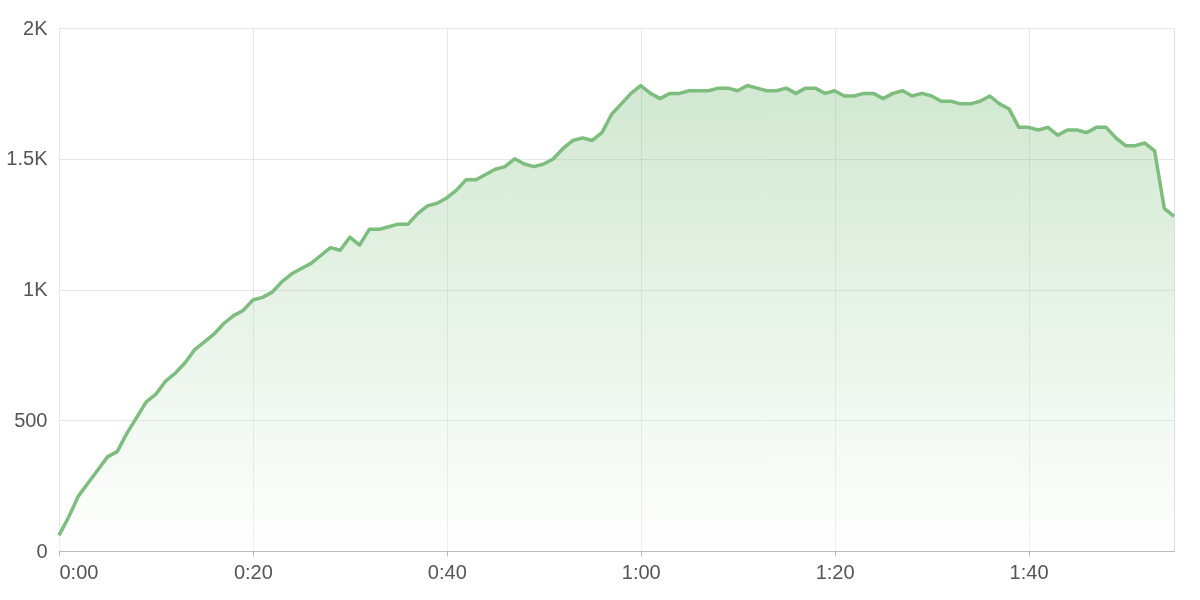 The height and width of the screenshot is (600, 1200). Describe the element at coordinates (447, 571) in the screenshot. I see `x-tick-label: 0:40` at that location.